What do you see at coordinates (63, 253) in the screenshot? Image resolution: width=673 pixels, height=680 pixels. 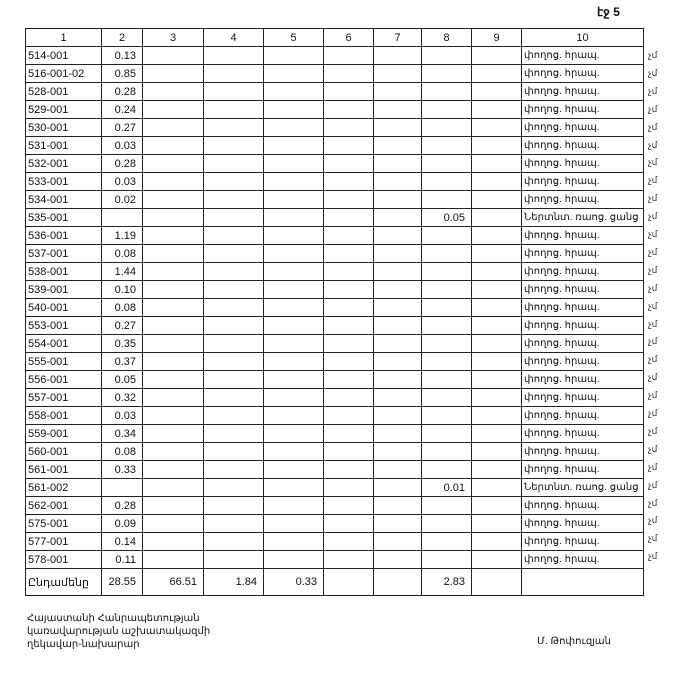 I see `parcel-code-cell: 537-001` at bounding box center [63, 253].